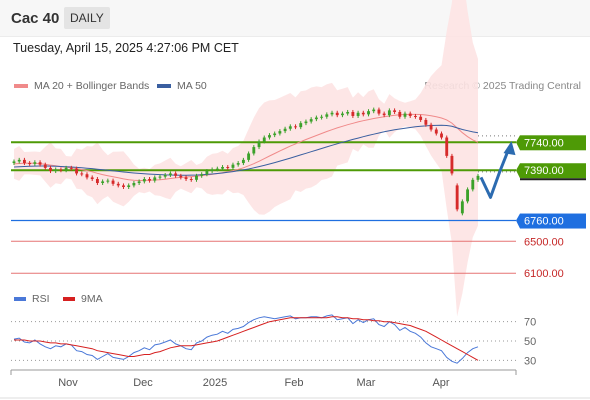 This screenshot has height=400, width=590. I want to click on legend-ma20: MA 20 + Bollinger Bands, so click(81, 86).